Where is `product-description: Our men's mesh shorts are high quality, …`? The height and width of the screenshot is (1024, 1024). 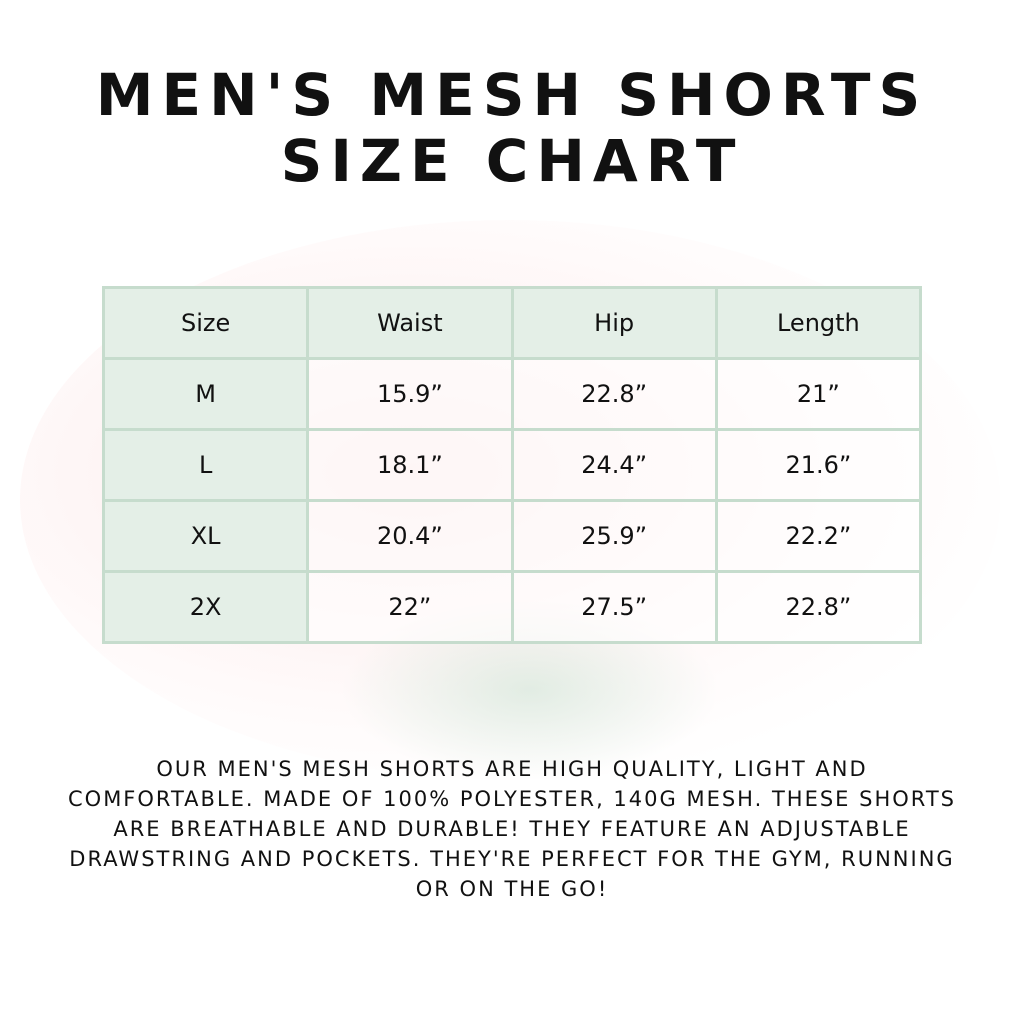
product-description: Our men's mesh shorts are high quality, … is located at coordinates (512, 829).